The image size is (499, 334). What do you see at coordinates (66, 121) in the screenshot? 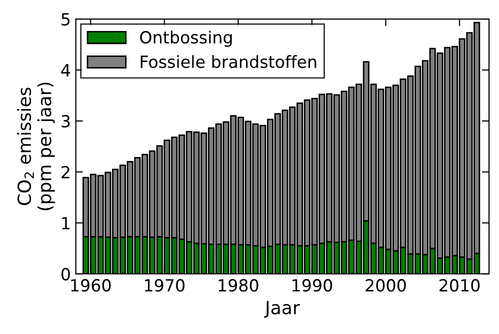
I see `y-tick-label: 3` at bounding box center [66, 121].